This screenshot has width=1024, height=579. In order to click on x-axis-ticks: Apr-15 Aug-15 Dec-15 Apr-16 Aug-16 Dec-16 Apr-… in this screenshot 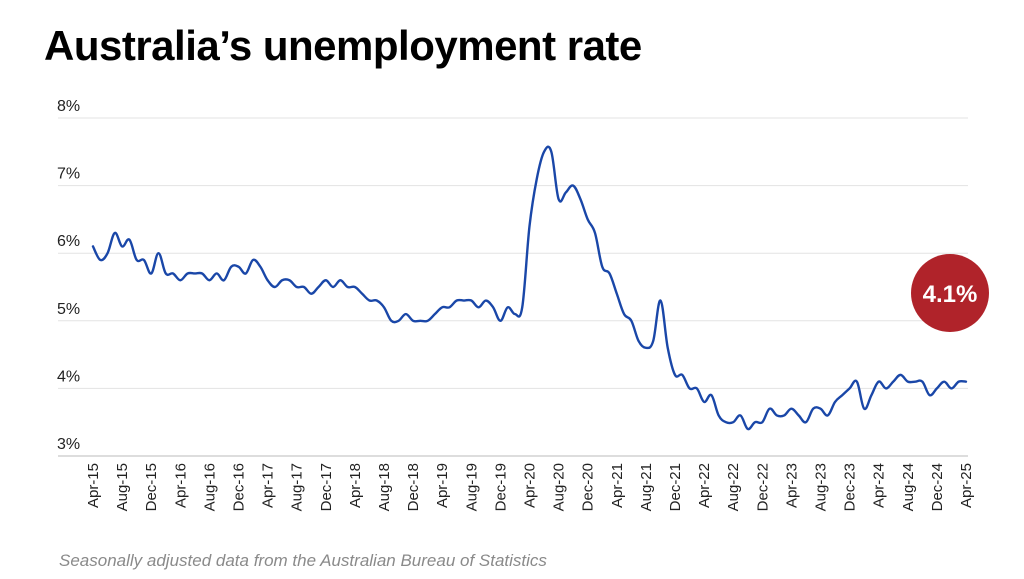, I will do `click(530, 487)`.